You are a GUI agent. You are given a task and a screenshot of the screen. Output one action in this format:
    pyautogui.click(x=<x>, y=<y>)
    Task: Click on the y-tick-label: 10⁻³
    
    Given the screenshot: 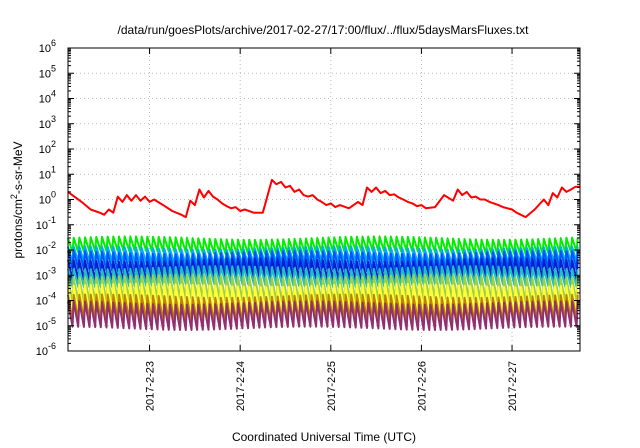 What is the action you would take?
    pyautogui.click(x=46, y=273)
    